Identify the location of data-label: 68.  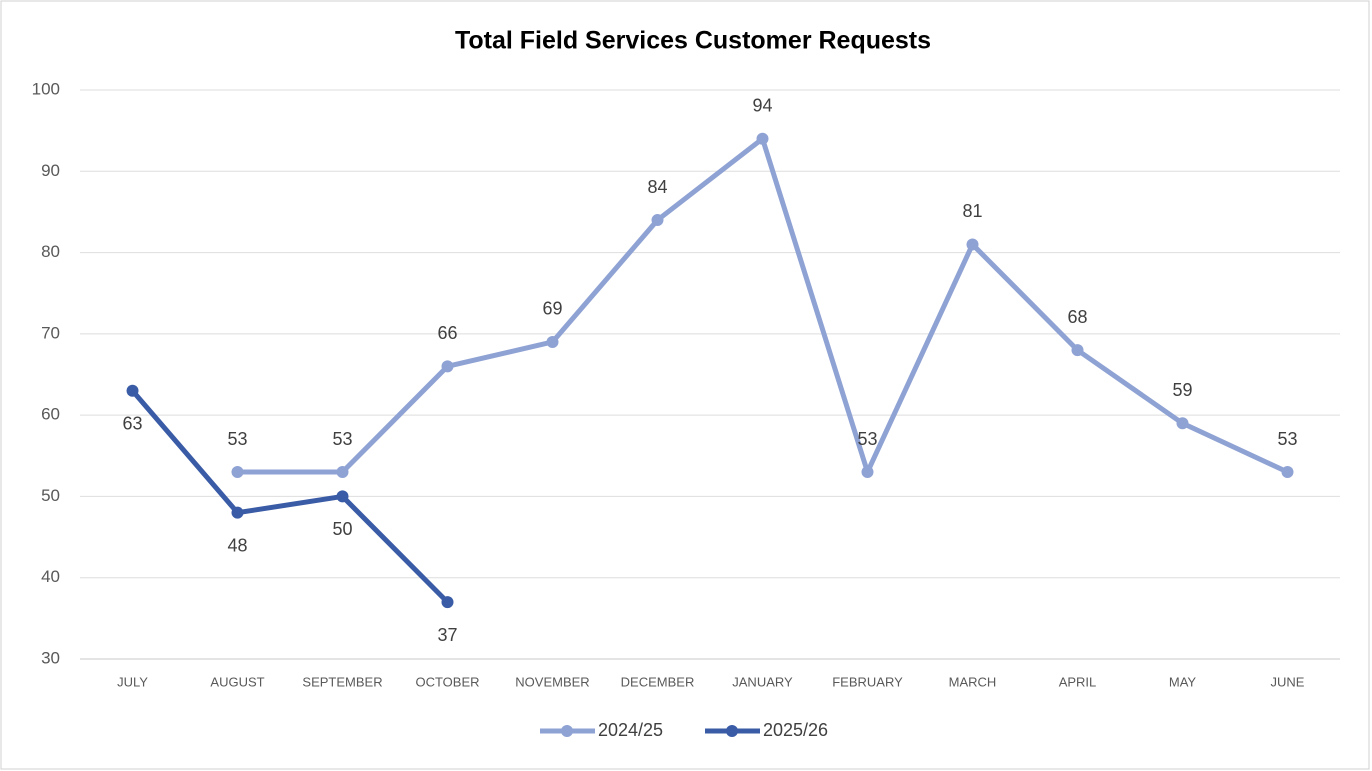
(1077, 317).